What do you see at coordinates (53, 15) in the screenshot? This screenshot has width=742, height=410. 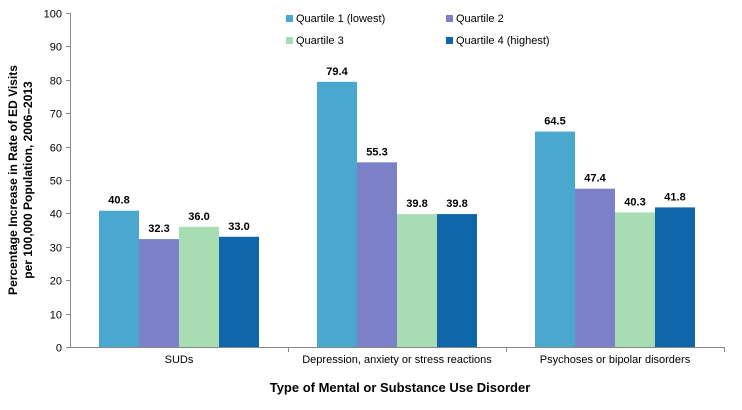 I see `y-tick-label: 100` at bounding box center [53, 15].